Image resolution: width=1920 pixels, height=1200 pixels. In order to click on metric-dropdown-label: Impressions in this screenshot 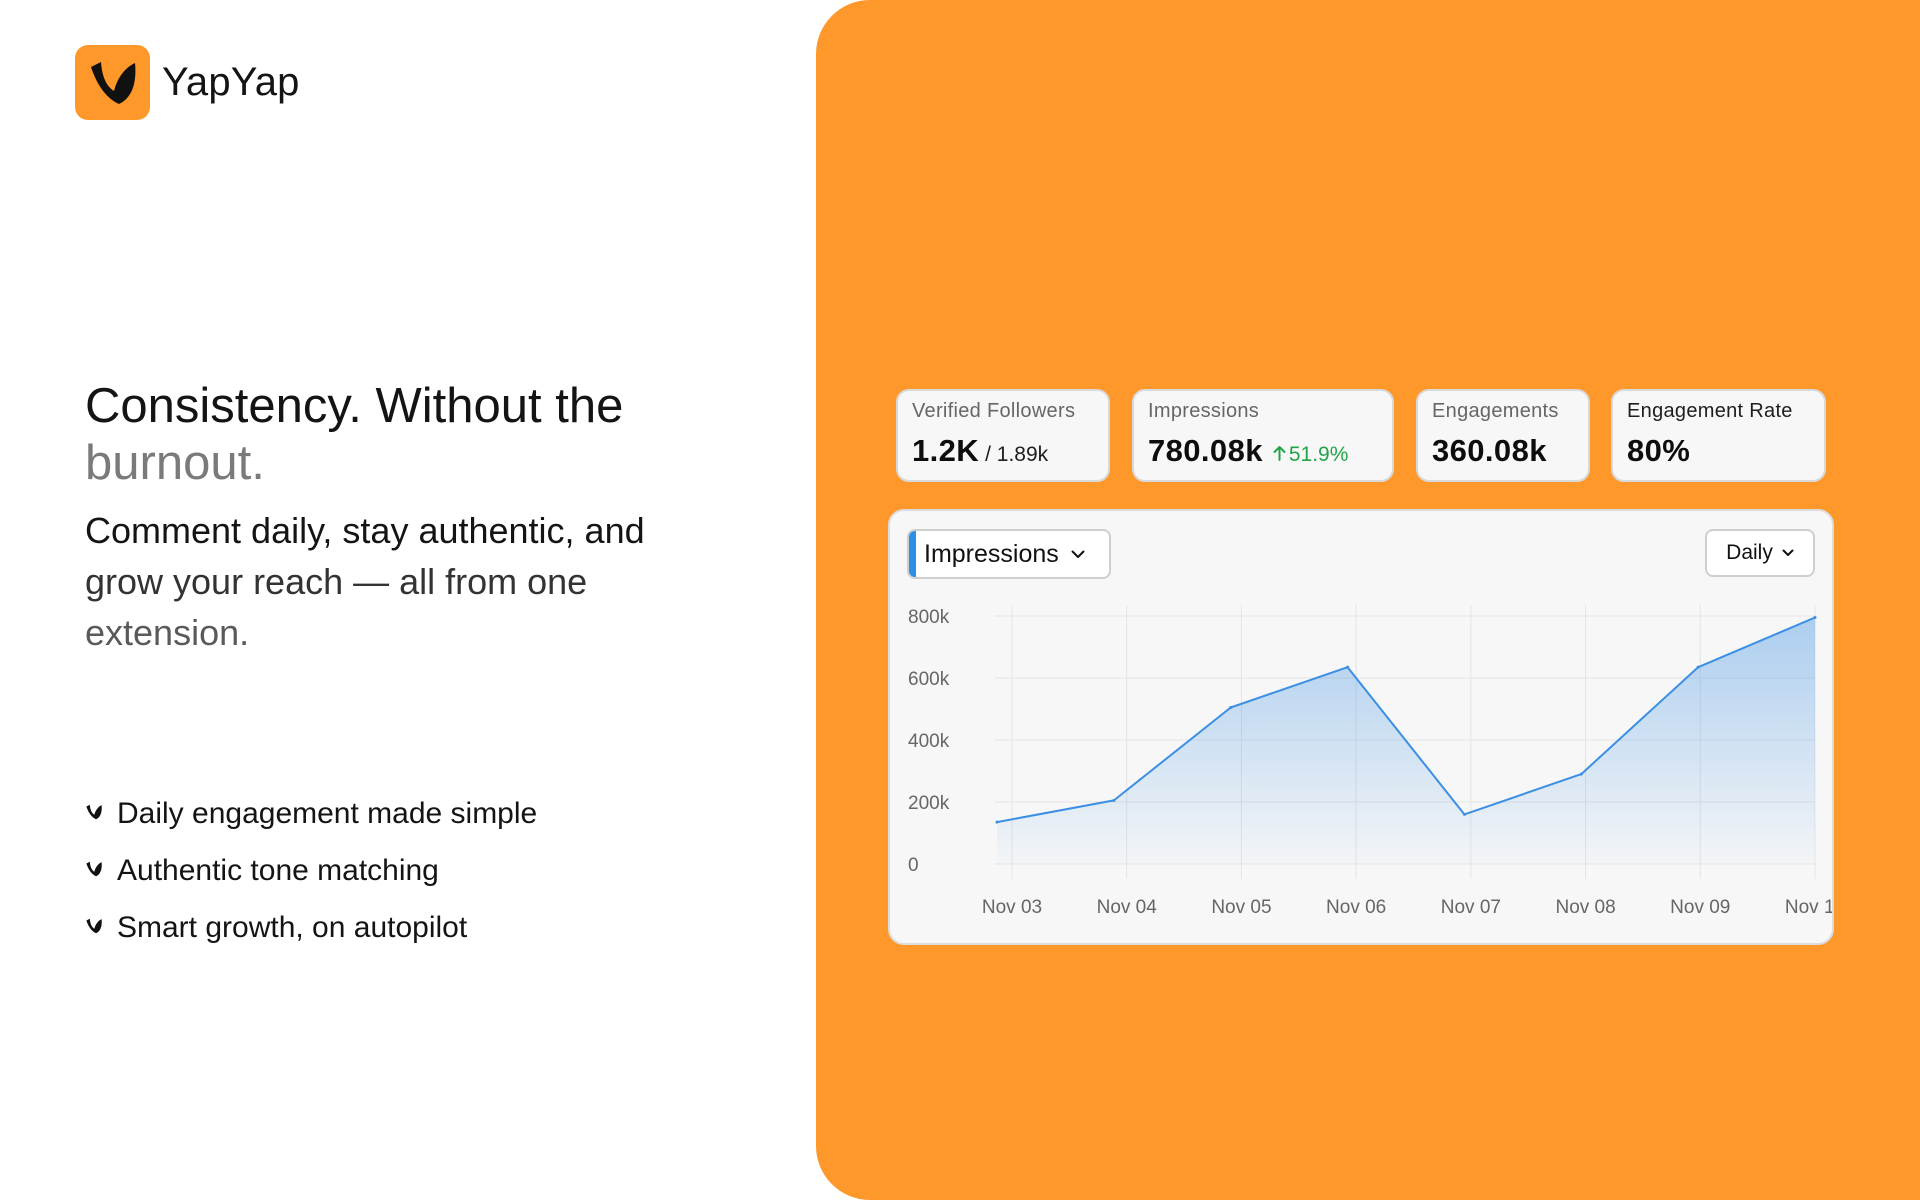, I will do `click(991, 553)`.